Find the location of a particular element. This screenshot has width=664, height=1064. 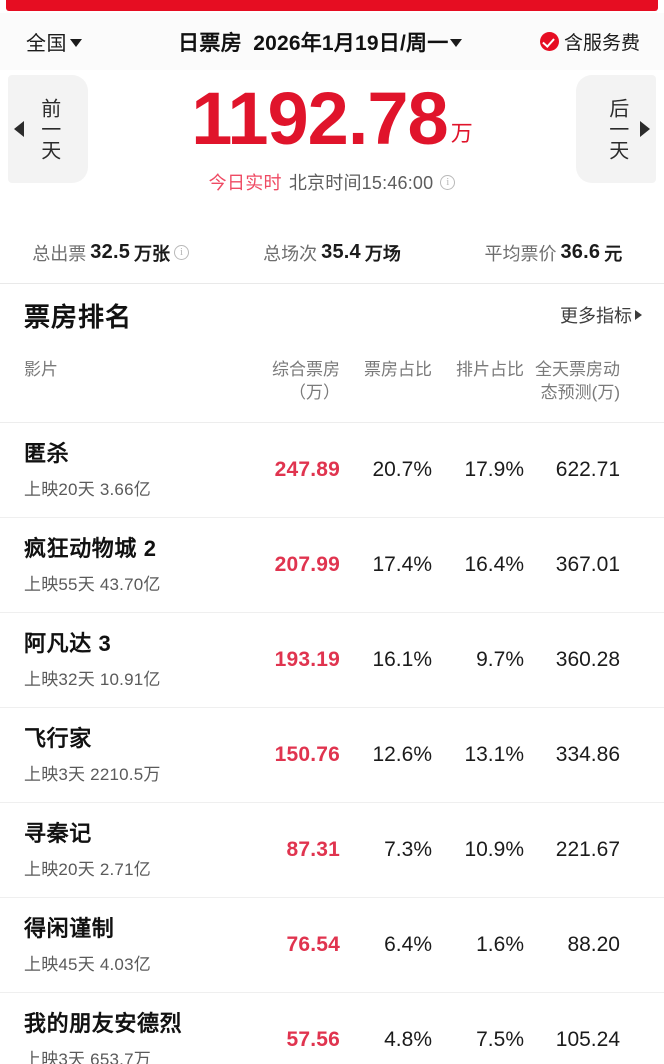

table-row: 寻秦记 上映20天 2.71亿 87.31 7.3% 10.9% 221.67 is located at coordinates (332, 850).